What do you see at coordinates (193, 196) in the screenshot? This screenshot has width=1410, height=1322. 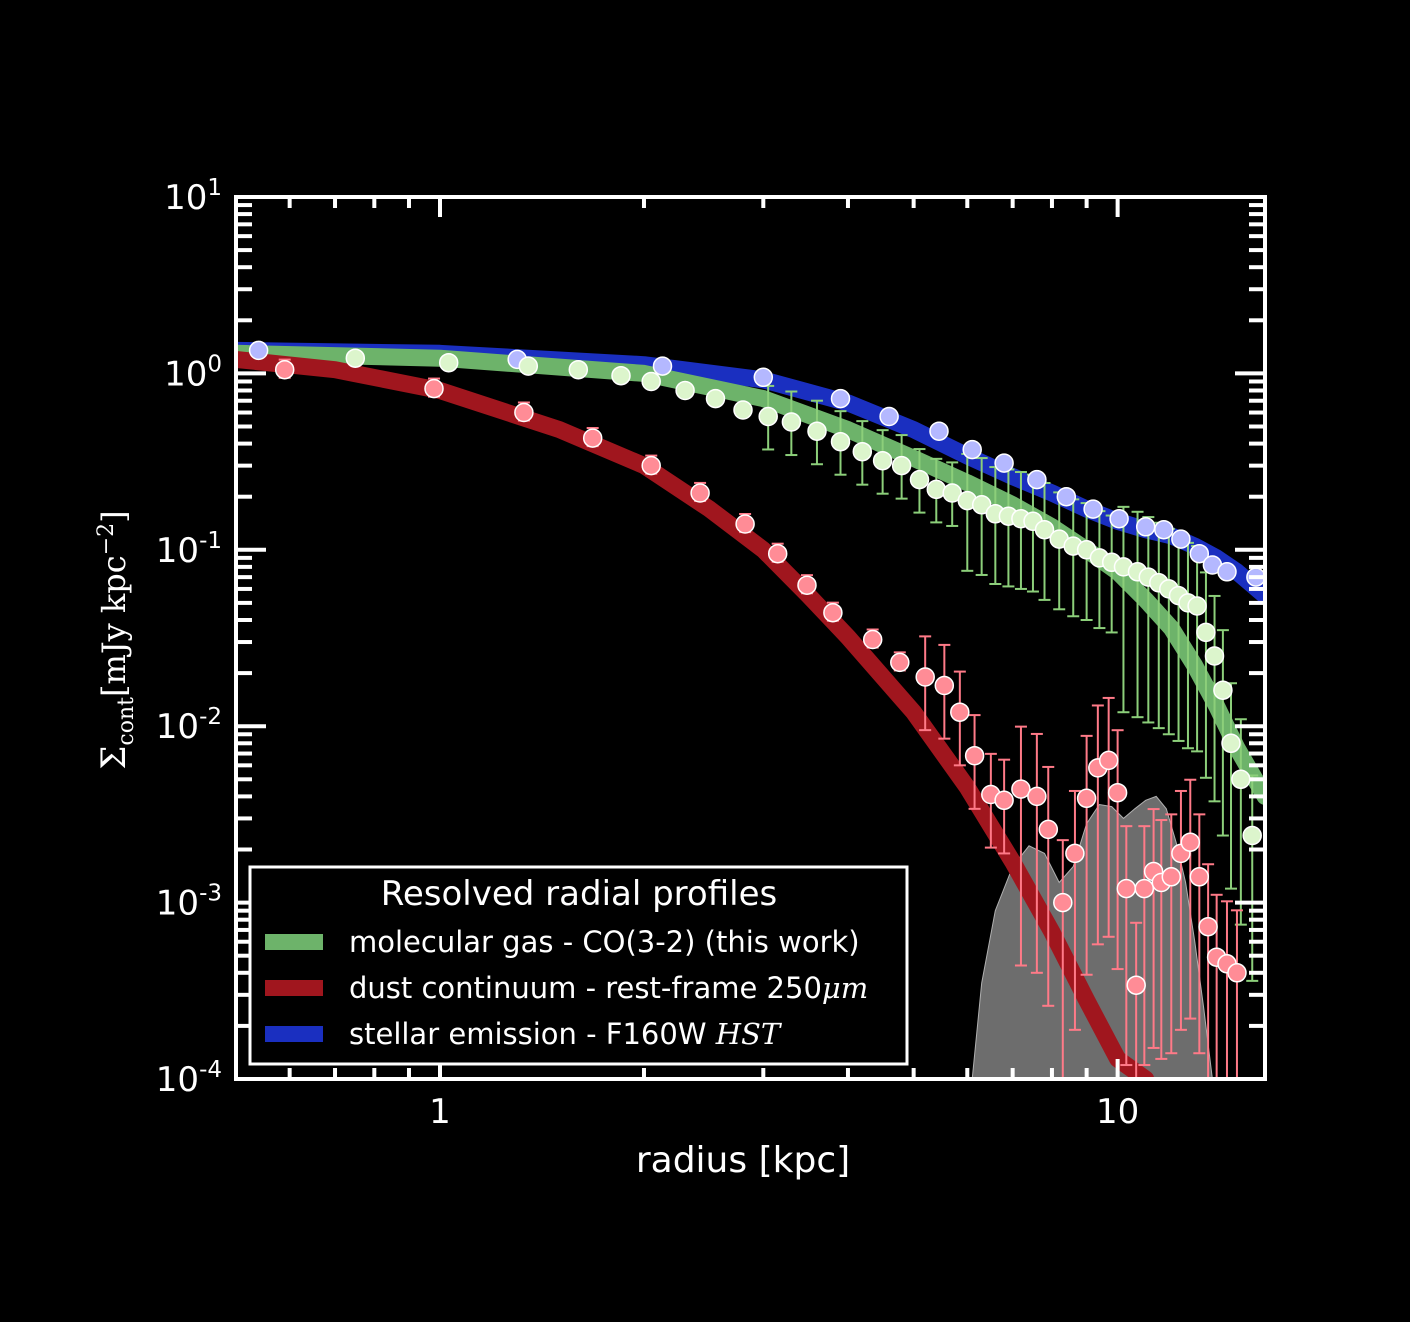 I see `y-tick-label: 10¹` at bounding box center [193, 196].